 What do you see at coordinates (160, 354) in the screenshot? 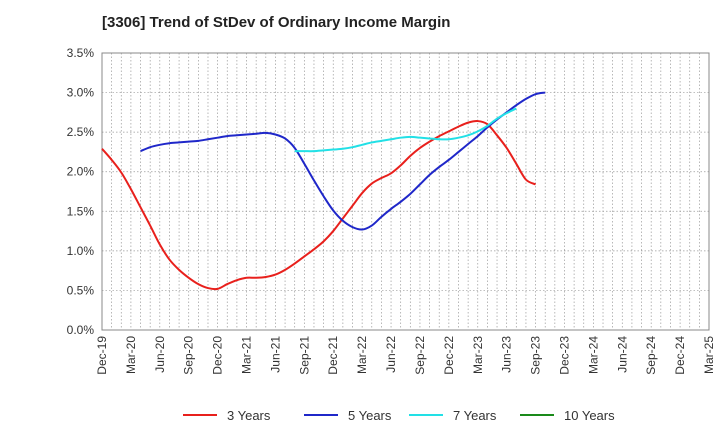
I see `x-tick-label: Jun-20` at bounding box center [160, 354].